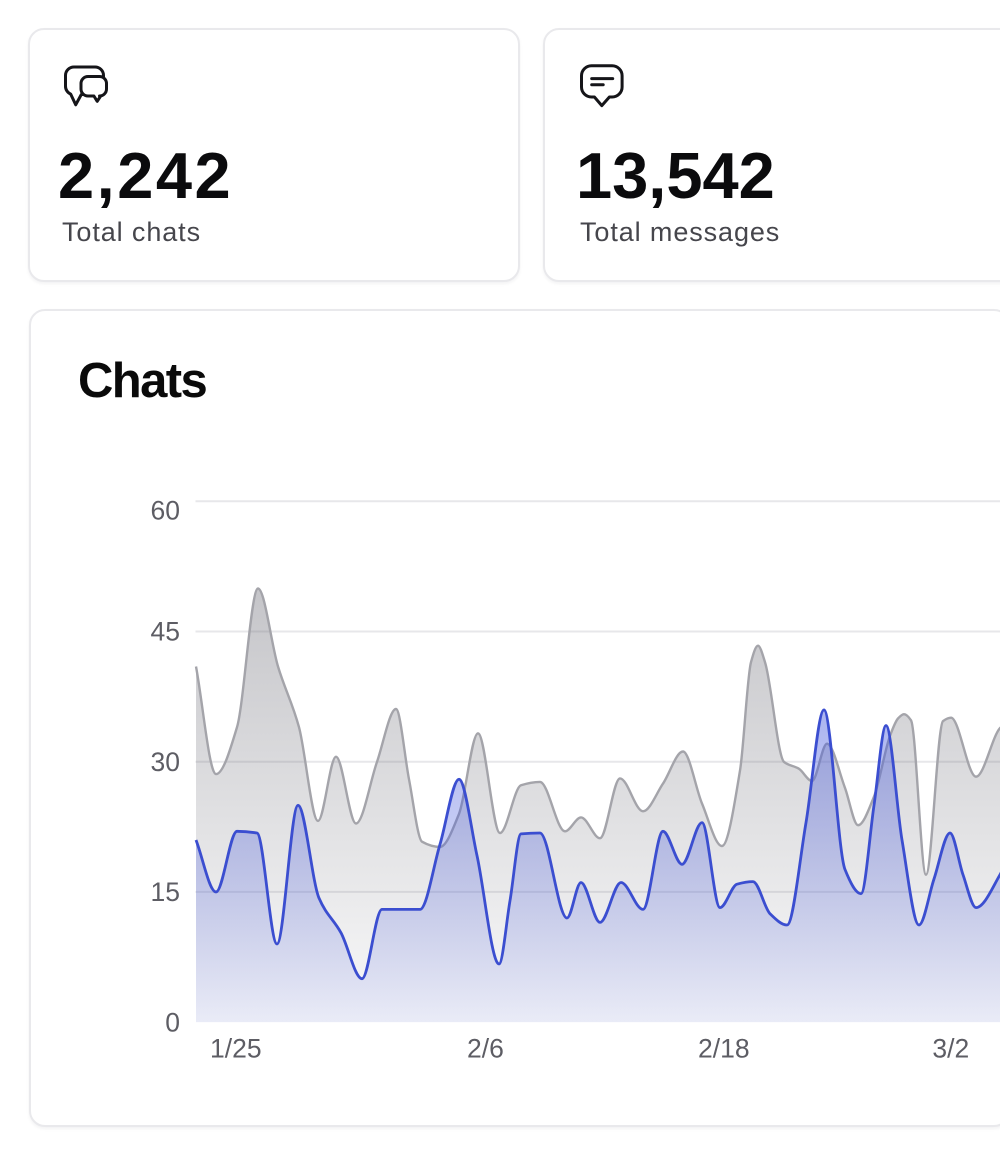  What do you see at coordinates (172, 1022) in the screenshot?
I see `svg-text: 0` at bounding box center [172, 1022].